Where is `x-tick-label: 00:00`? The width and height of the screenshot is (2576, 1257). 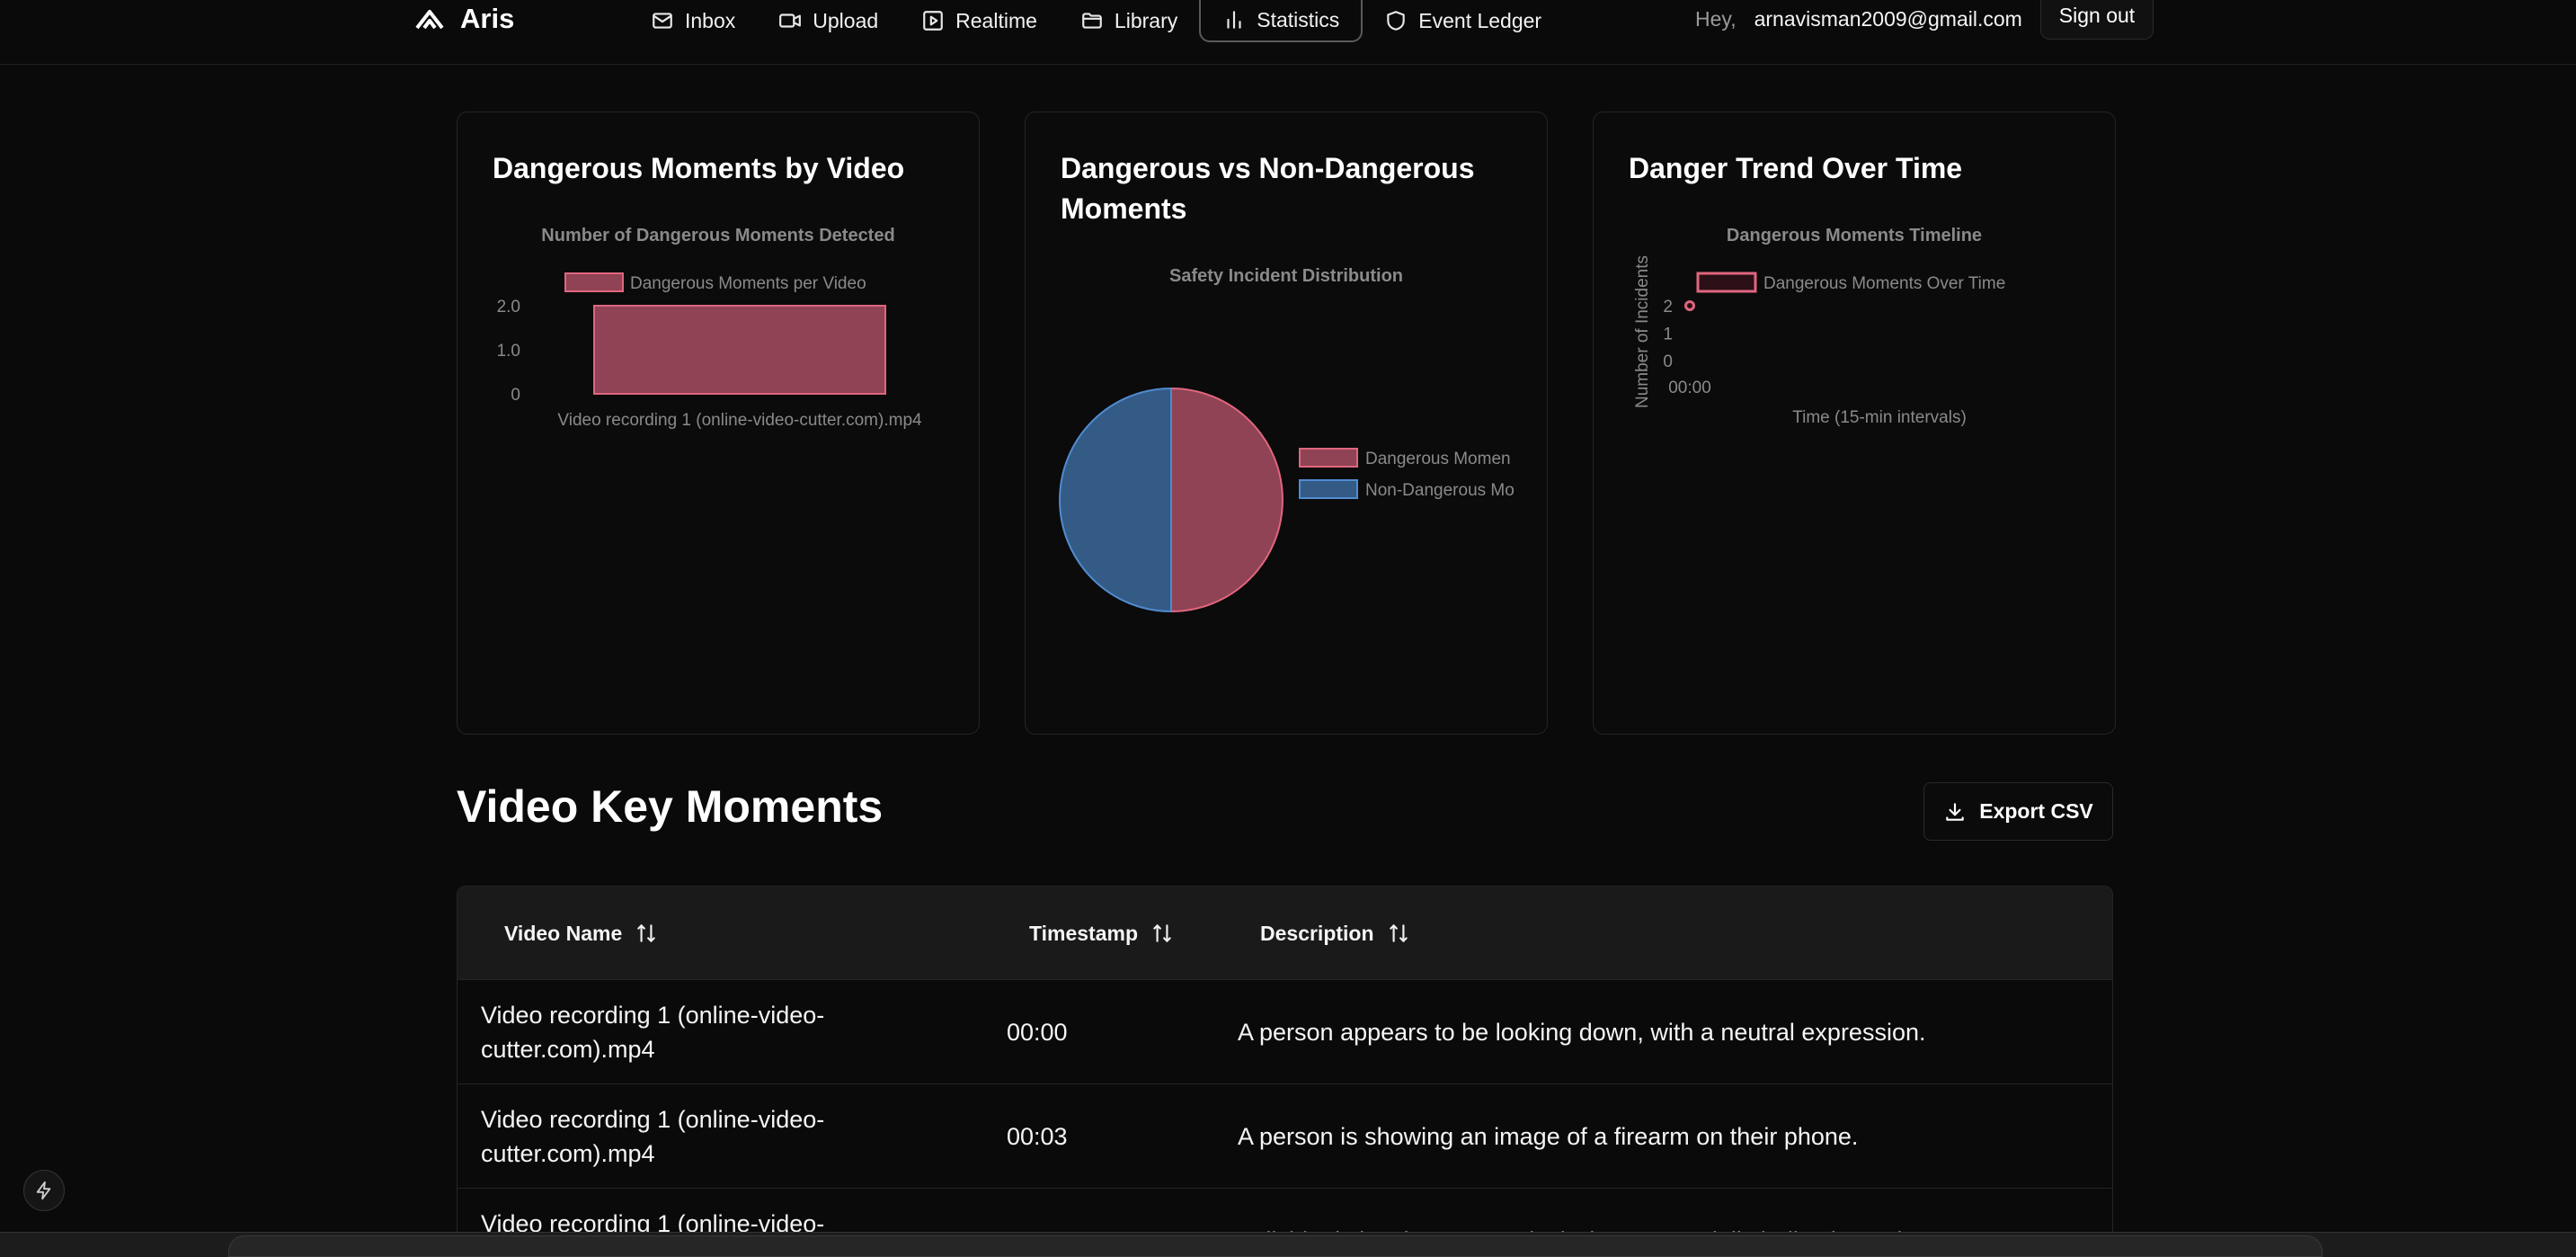 x-tick-label: 00:00 is located at coordinates (1689, 388).